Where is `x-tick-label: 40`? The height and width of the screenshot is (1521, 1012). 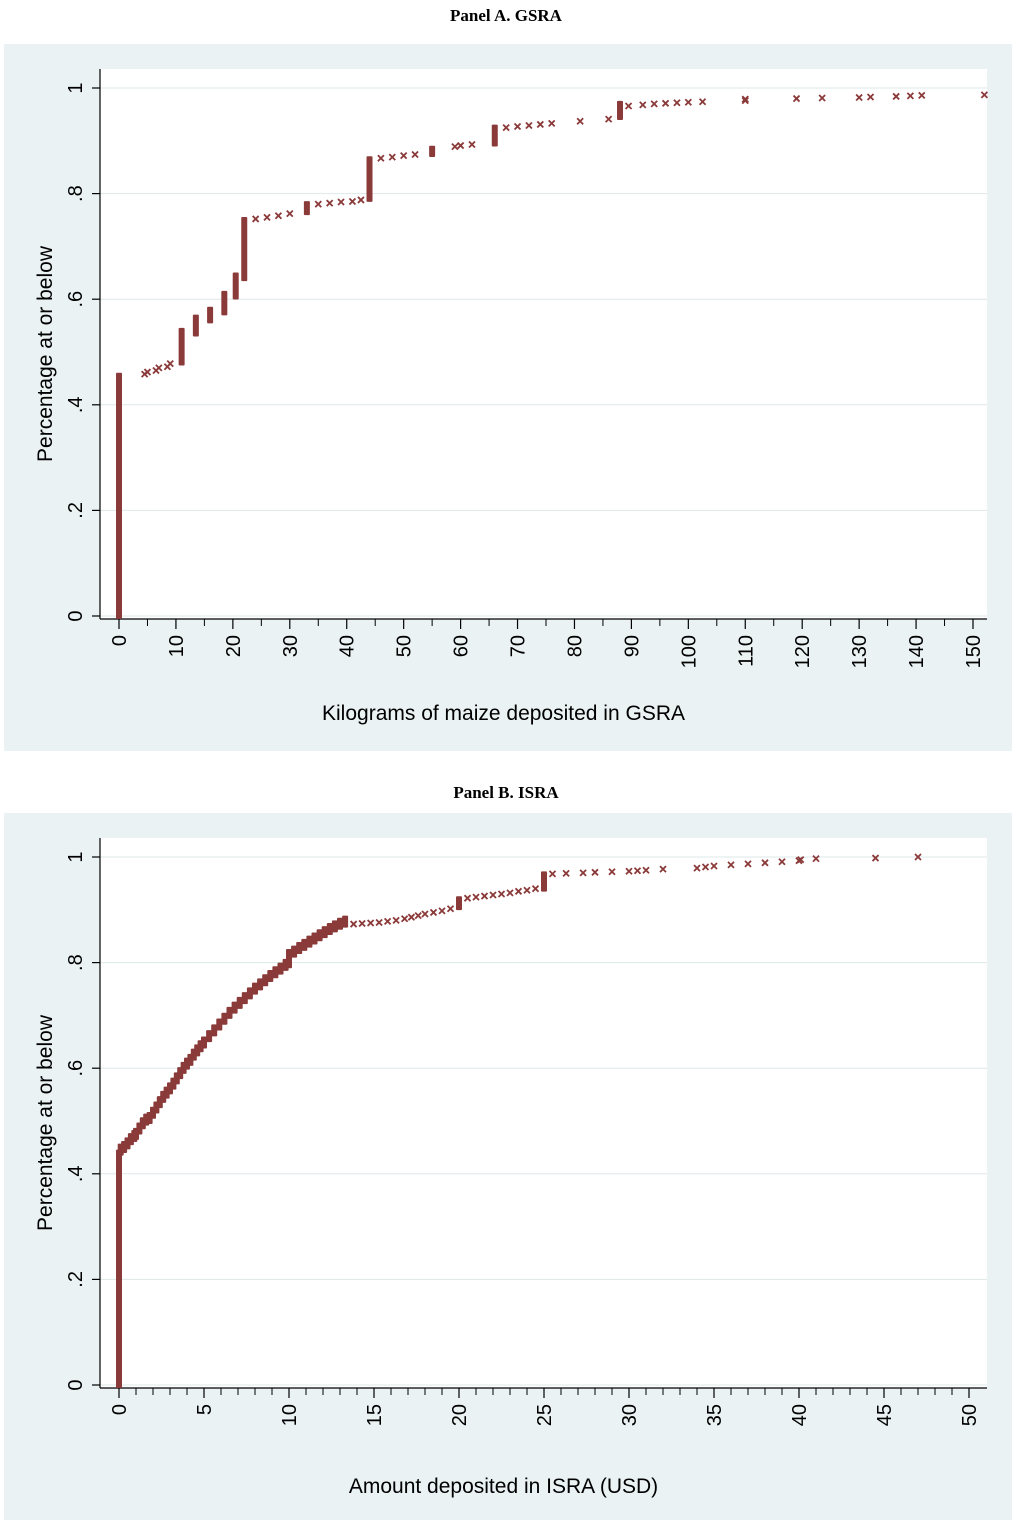
x-tick-label: 40 is located at coordinates (348, 646).